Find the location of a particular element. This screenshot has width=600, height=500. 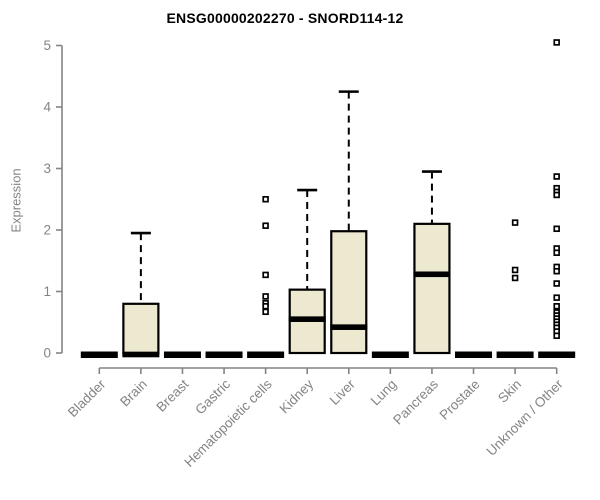

y-tick-label: 4 is located at coordinates (47, 107).